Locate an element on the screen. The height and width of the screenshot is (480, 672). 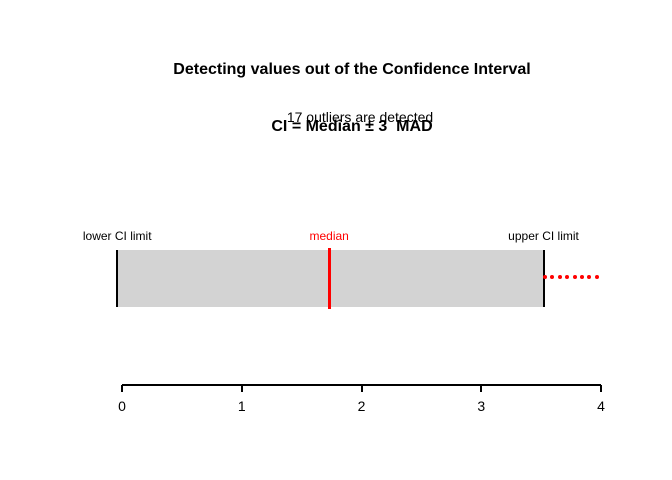
x-tick-label: 3 is located at coordinates (481, 406).